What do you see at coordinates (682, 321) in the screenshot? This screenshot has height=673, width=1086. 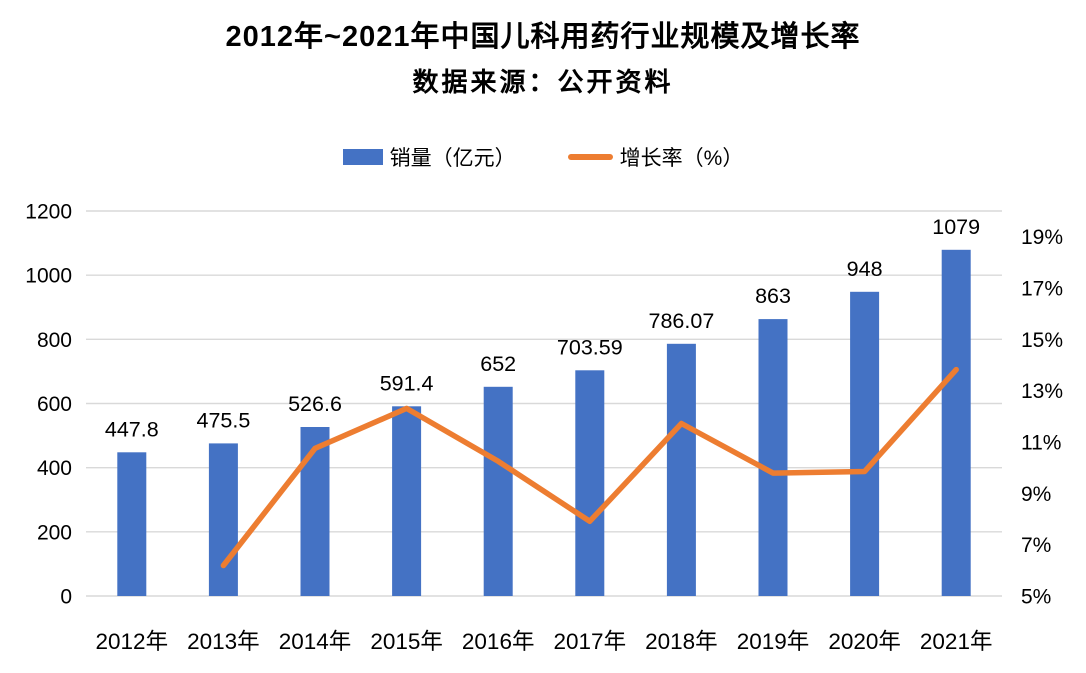 I see `bar-value-label: 786.07` at bounding box center [682, 321].